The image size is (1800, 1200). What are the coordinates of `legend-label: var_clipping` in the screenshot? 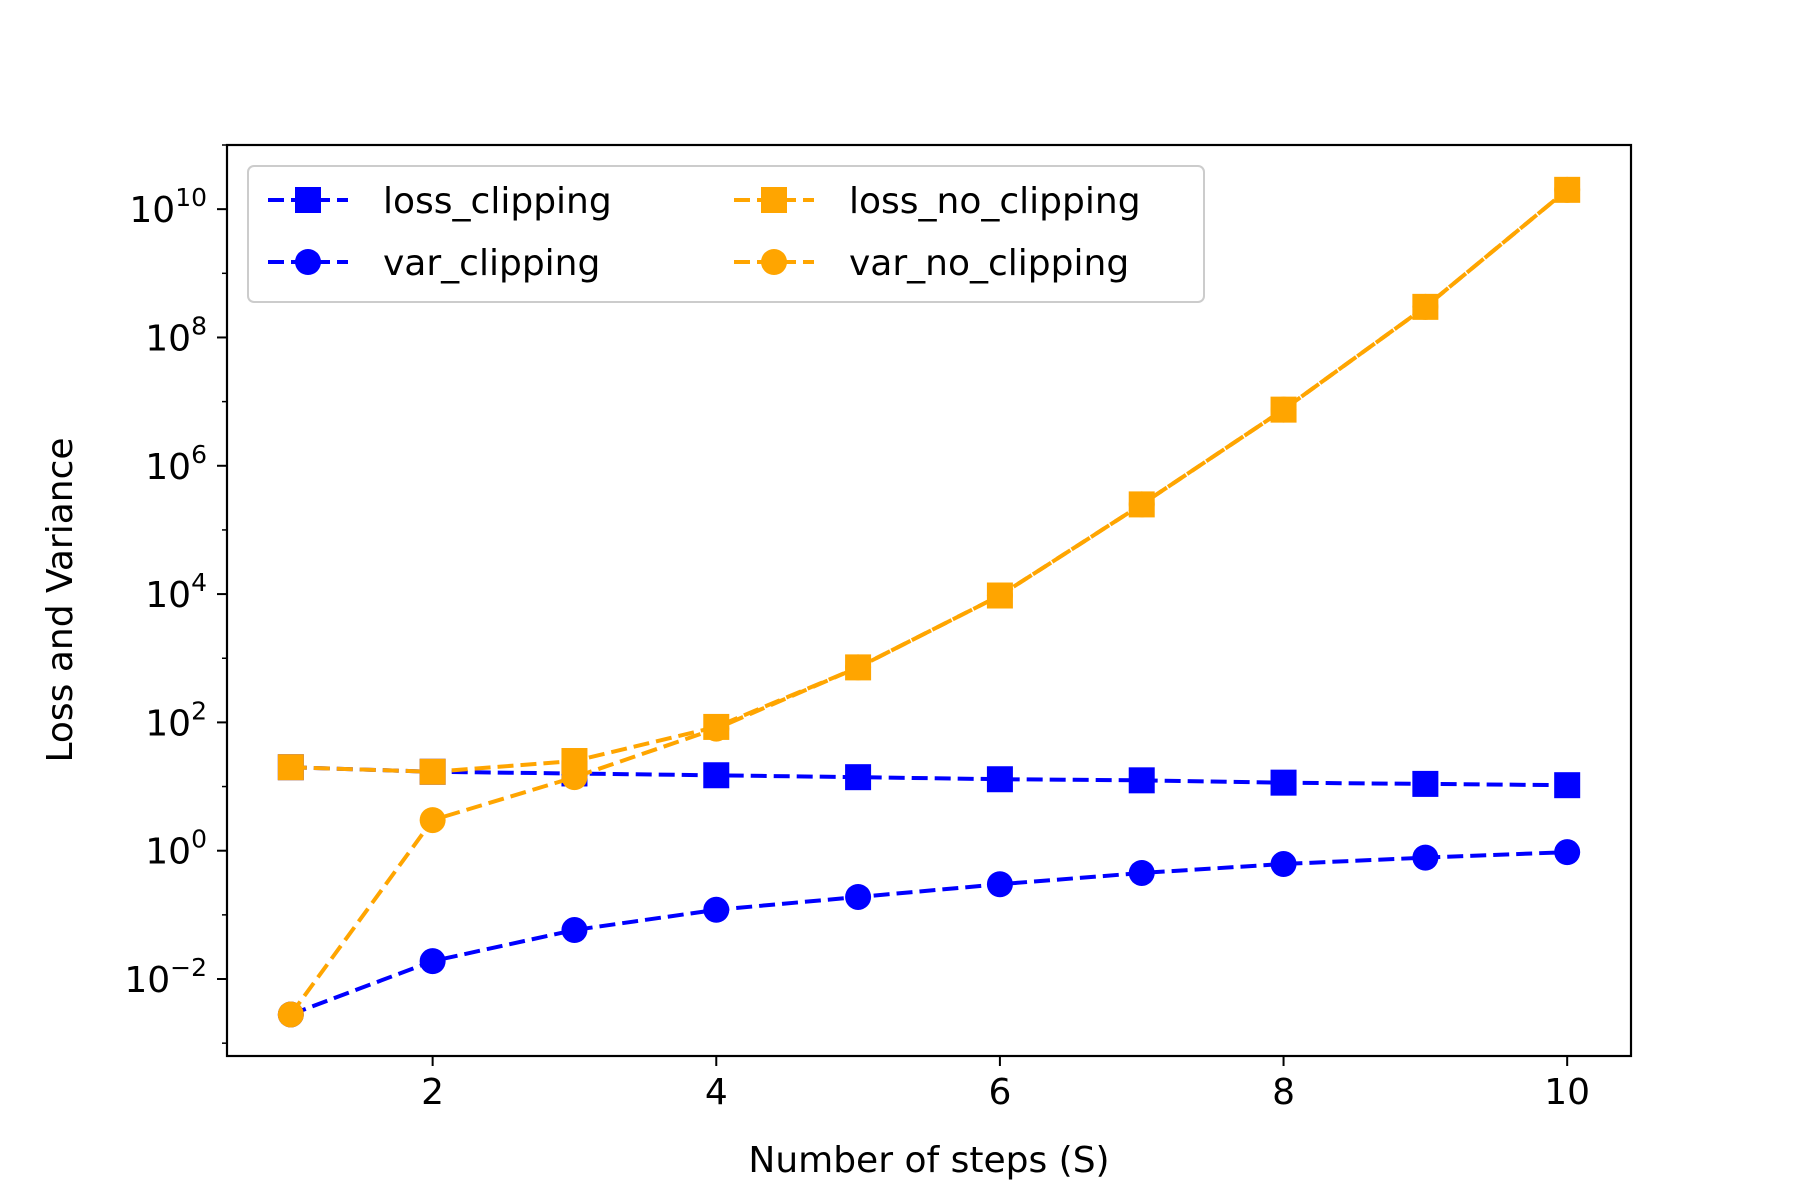 It's located at (491, 263).